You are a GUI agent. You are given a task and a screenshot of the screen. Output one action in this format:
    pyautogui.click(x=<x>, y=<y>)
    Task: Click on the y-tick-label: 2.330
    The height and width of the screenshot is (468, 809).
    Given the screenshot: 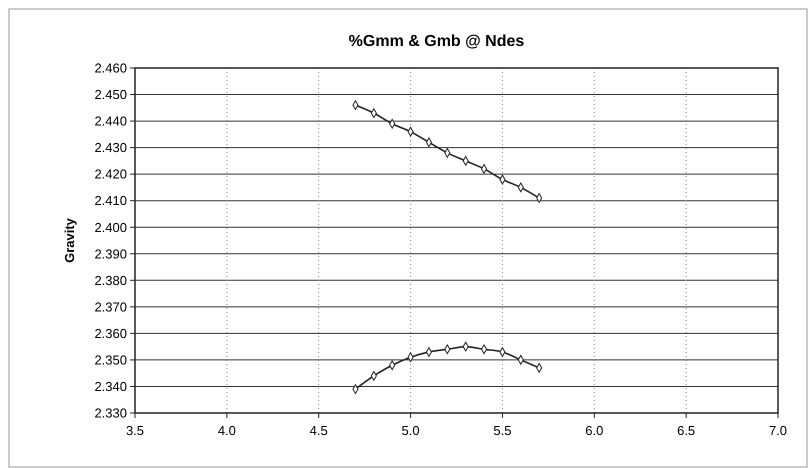 What is the action you would take?
    pyautogui.click(x=110, y=413)
    